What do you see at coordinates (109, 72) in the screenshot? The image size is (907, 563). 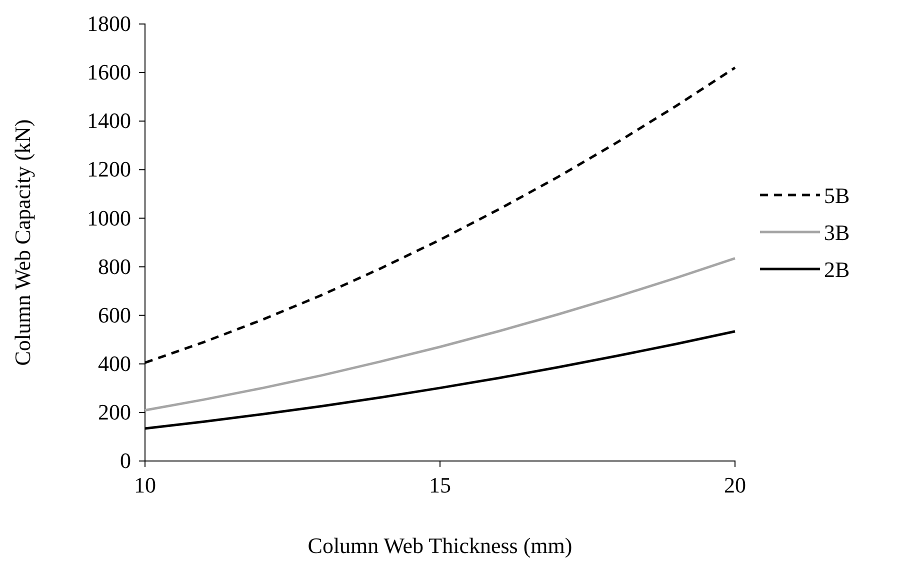 I see `y-tick-label: 1600` at bounding box center [109, 72].